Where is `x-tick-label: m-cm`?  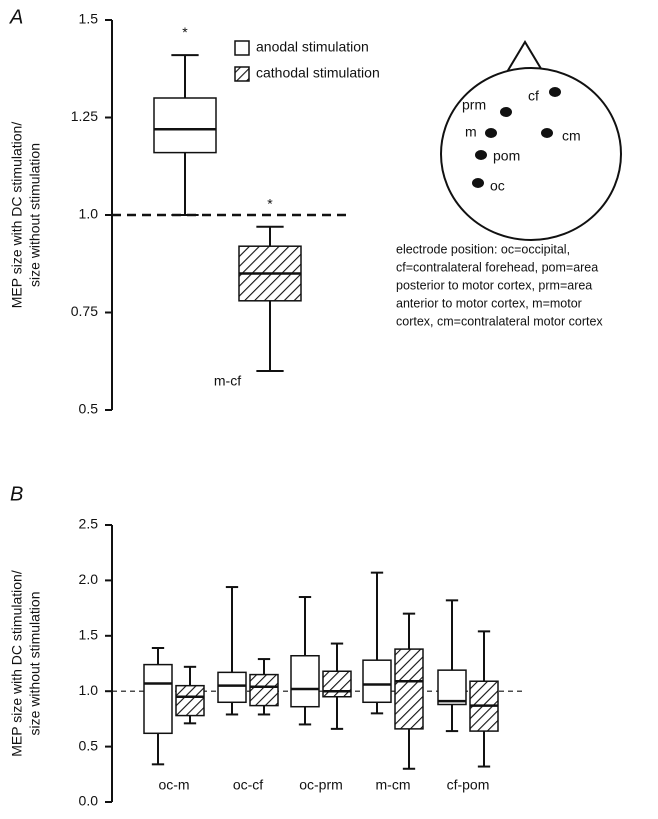 x-tick-label: m-cm is located at coordinates (393, 785).